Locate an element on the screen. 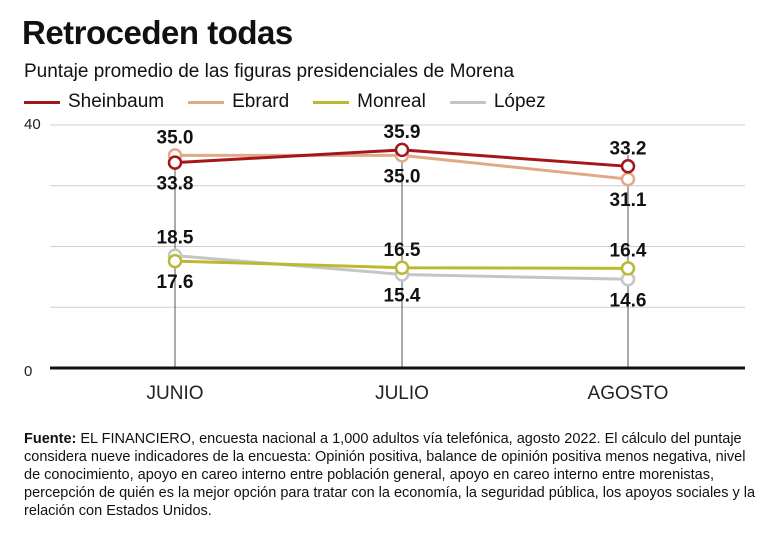  data-label-monreal: 17.6 is located at coordinates (175, 282).